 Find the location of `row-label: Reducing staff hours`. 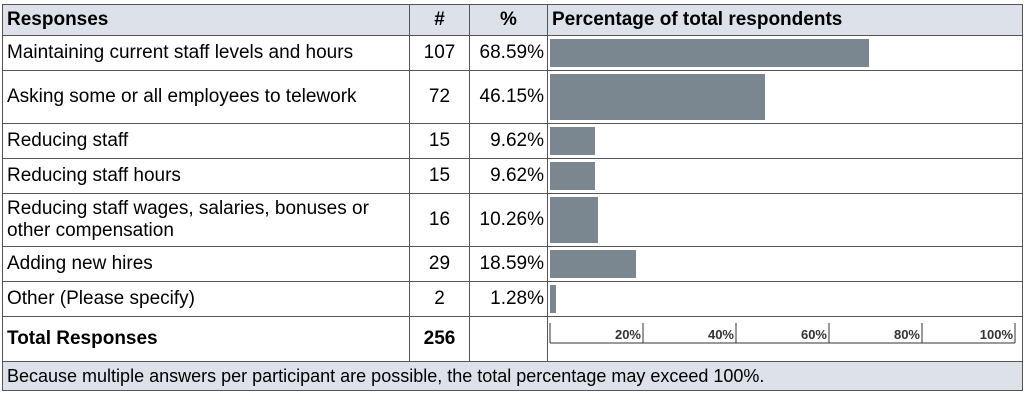

row-label: Reducing staff hours is located at coordinates (206, 176).